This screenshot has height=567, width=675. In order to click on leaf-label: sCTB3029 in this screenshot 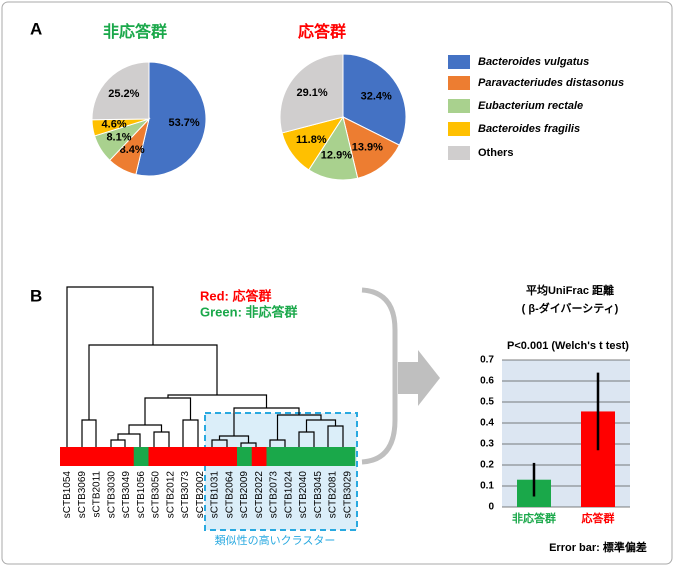, I will do `click(347, 495)`.